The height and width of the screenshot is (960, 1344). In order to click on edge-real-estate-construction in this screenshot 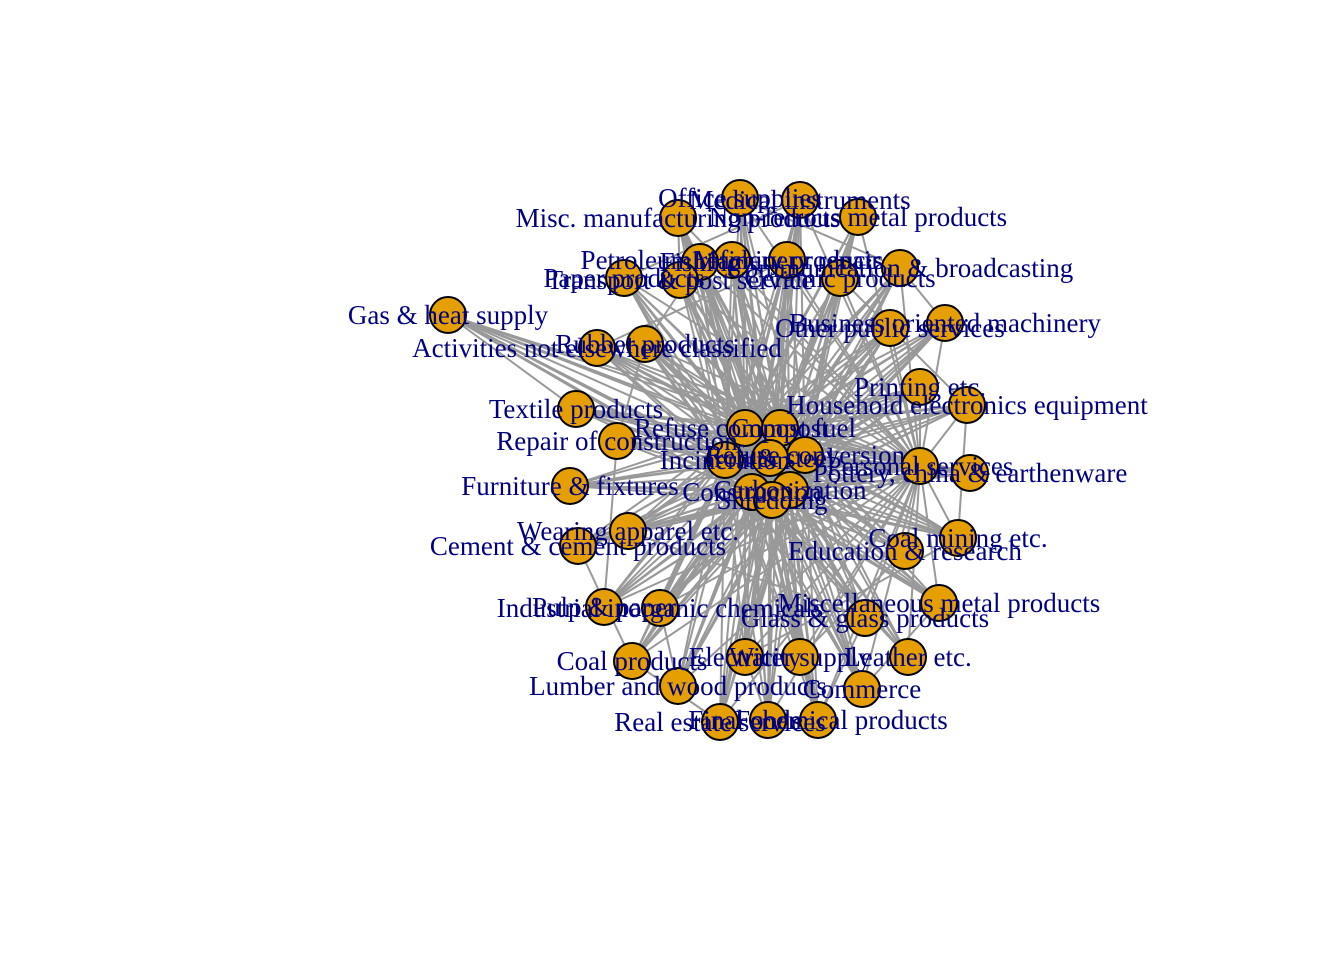, I will do `click(736, 607)`.